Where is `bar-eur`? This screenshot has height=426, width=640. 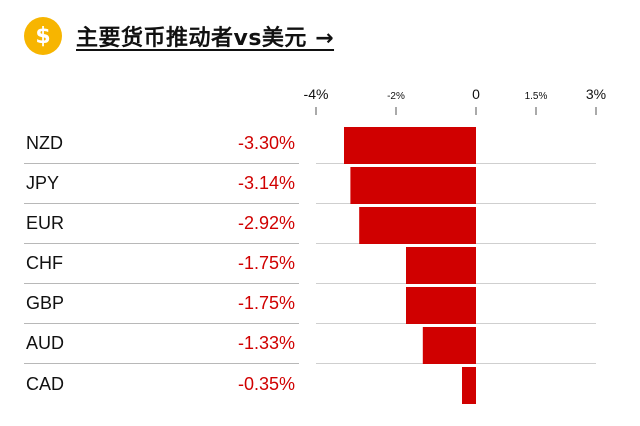
bar-eur is located at coordinates (417, 225).